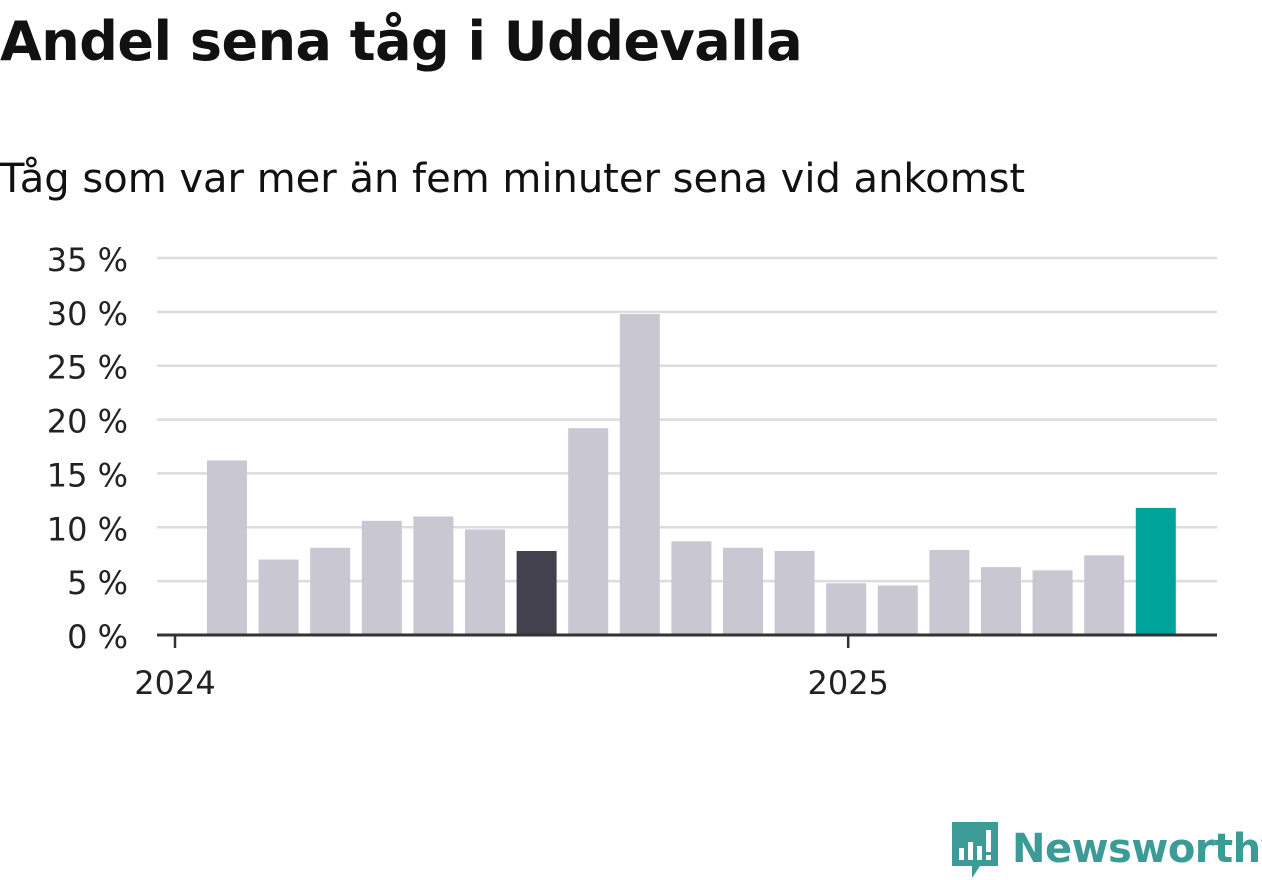 Image resolution: width=1262 pixels, height=880 pixels. I want to click on y-tick-label: 25 %, so click(87, 368).